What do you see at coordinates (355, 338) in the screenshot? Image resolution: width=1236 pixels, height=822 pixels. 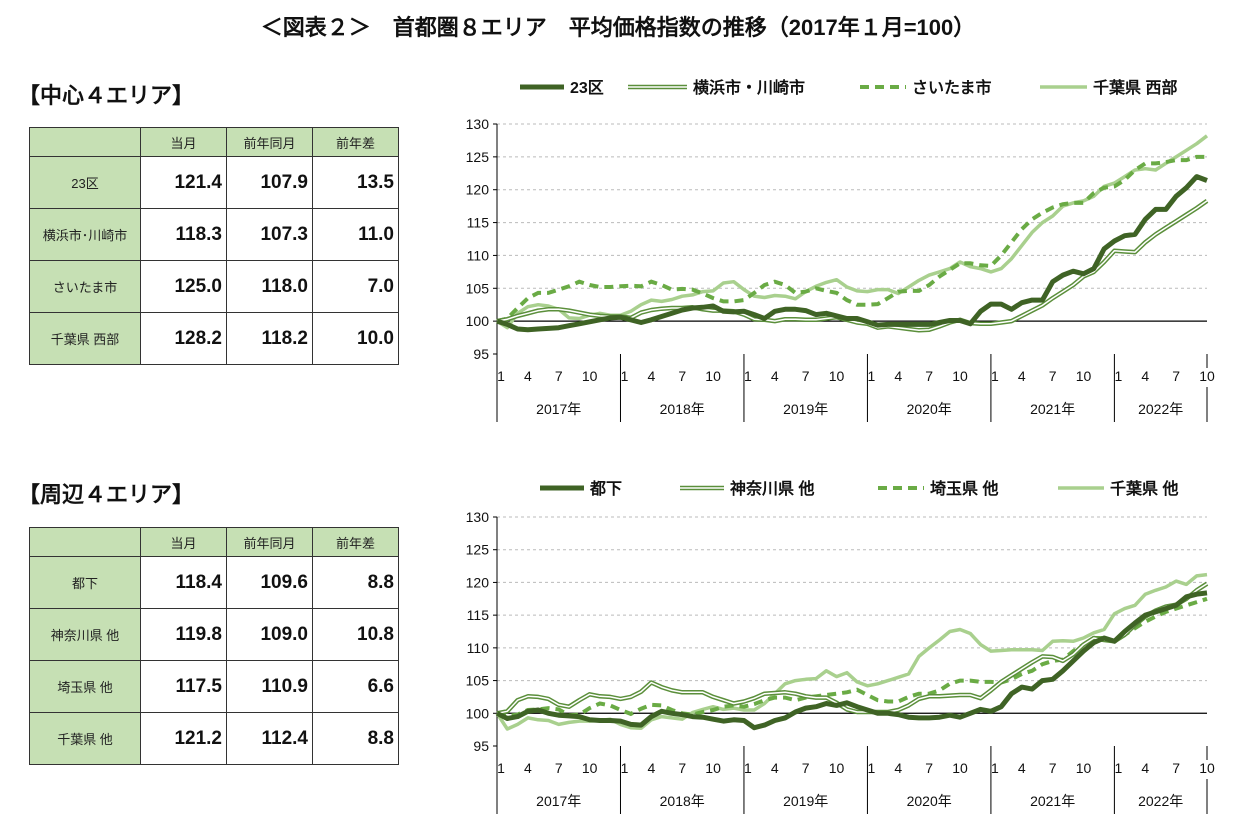 I see `cell-diff: 10.0` at bounding box center [355, 338].